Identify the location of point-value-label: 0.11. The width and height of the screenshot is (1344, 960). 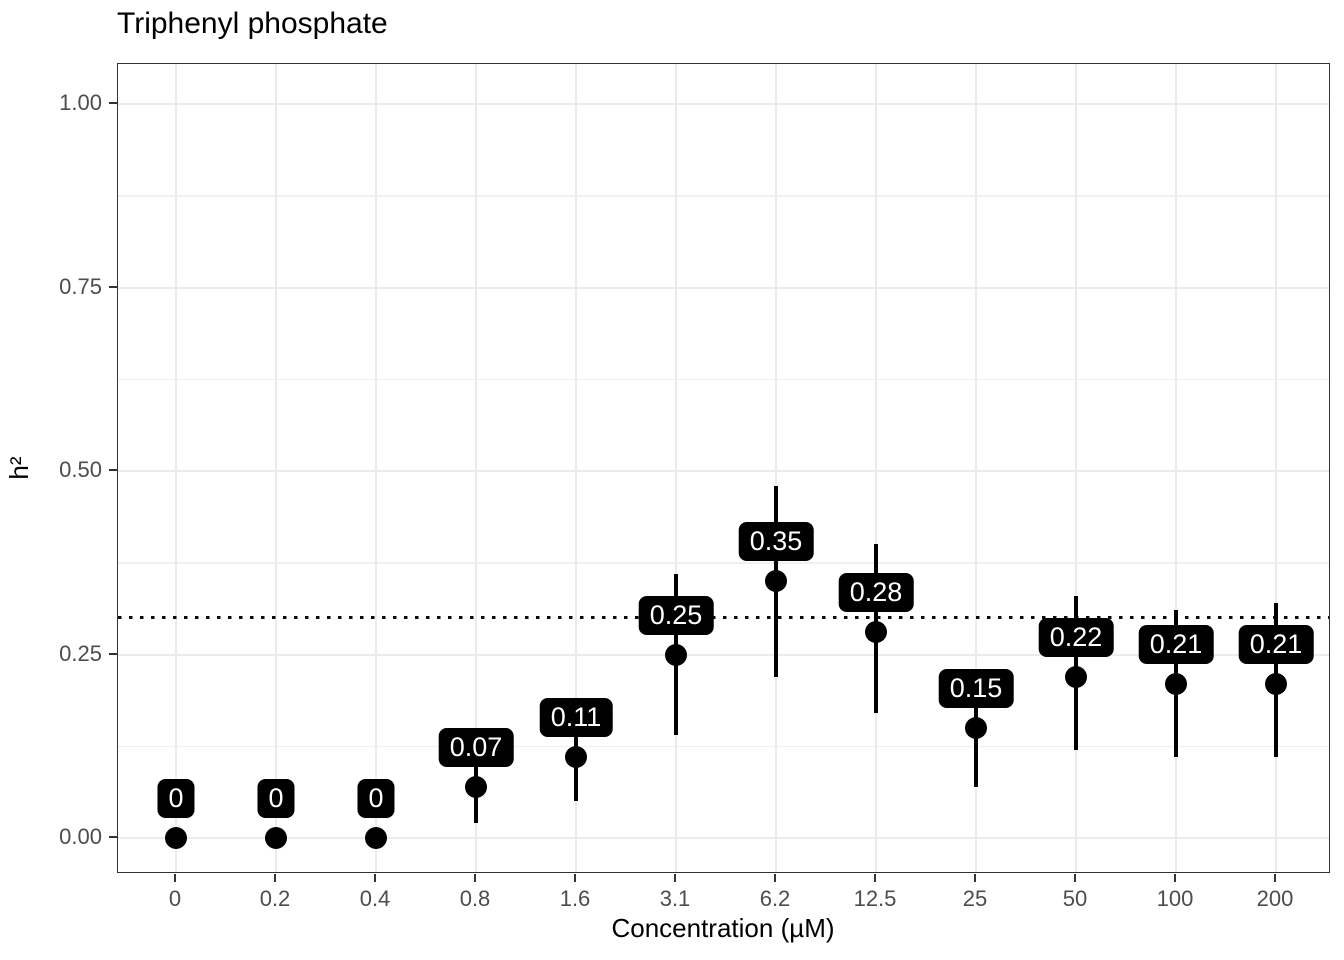
(576, 718).